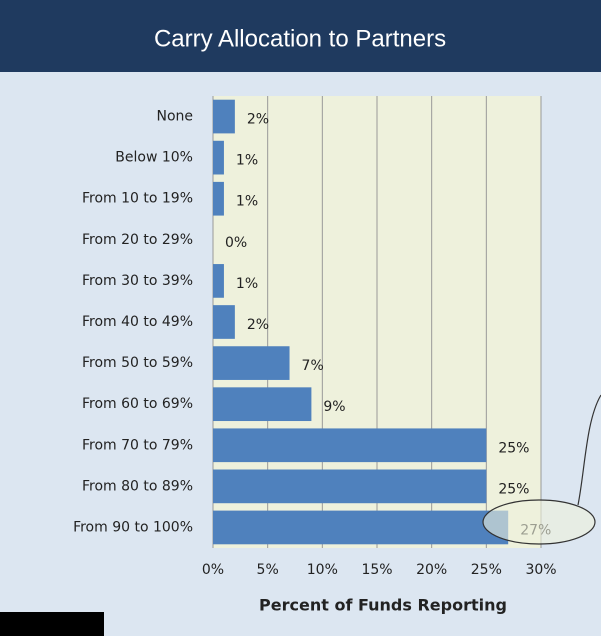 The height and width of the screenshot is (636, 601). I want to click on x-tick-label: 0%, so click(213, 570).